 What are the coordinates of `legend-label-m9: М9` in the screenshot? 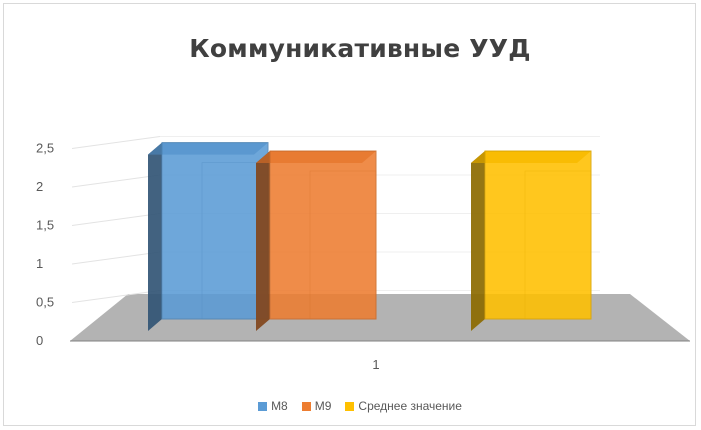 It's located at (323, 406).